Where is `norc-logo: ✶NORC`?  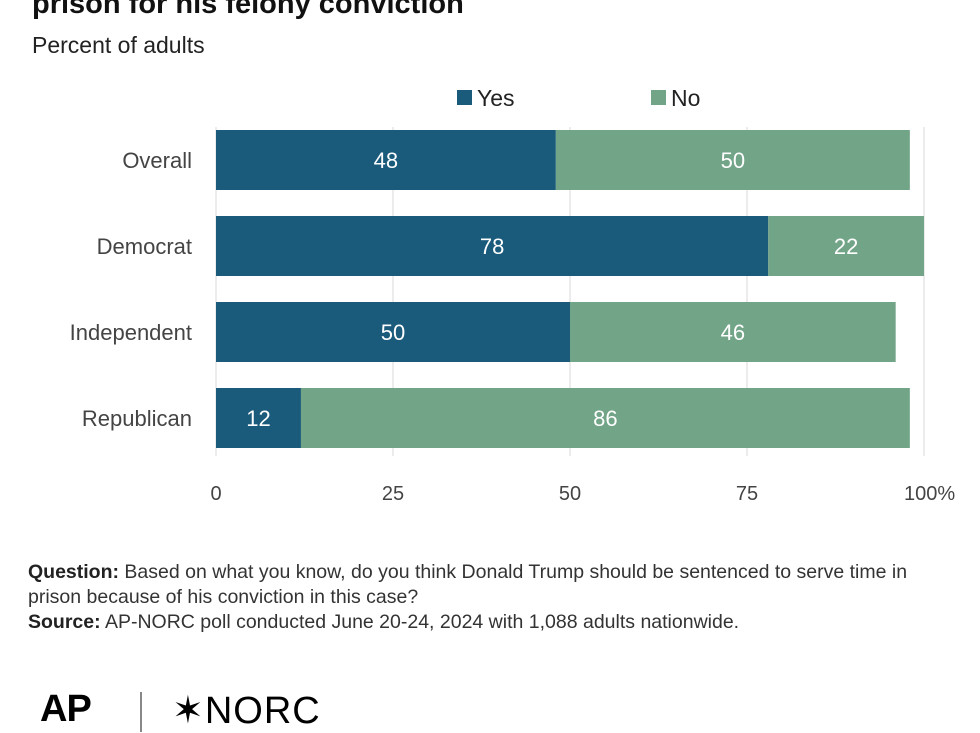 norc-logo: ✶NORC is located at coordinates (246, 710).